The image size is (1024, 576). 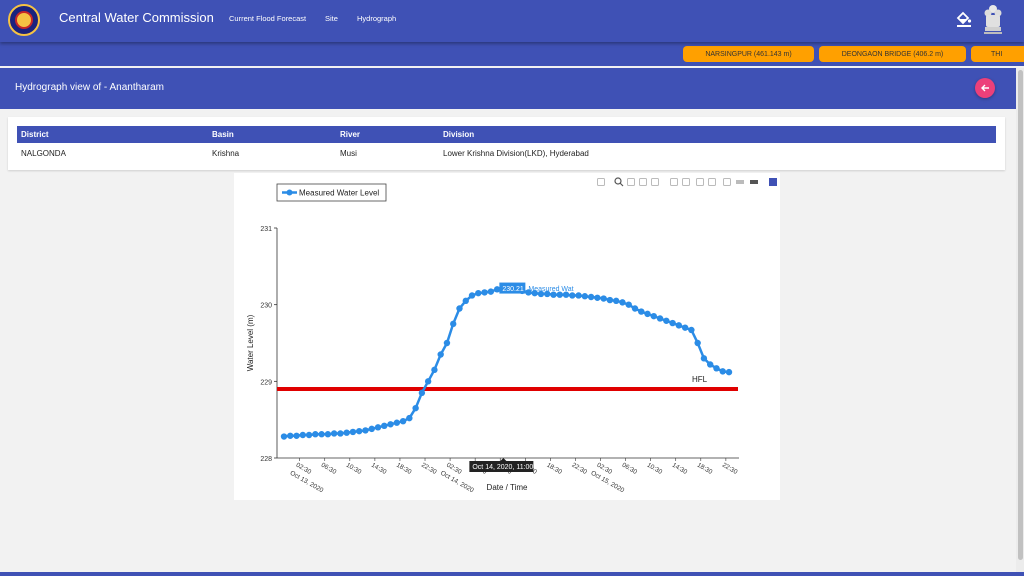 I want to click on x-tick-label: 06:30, so click(x=329, y=469).